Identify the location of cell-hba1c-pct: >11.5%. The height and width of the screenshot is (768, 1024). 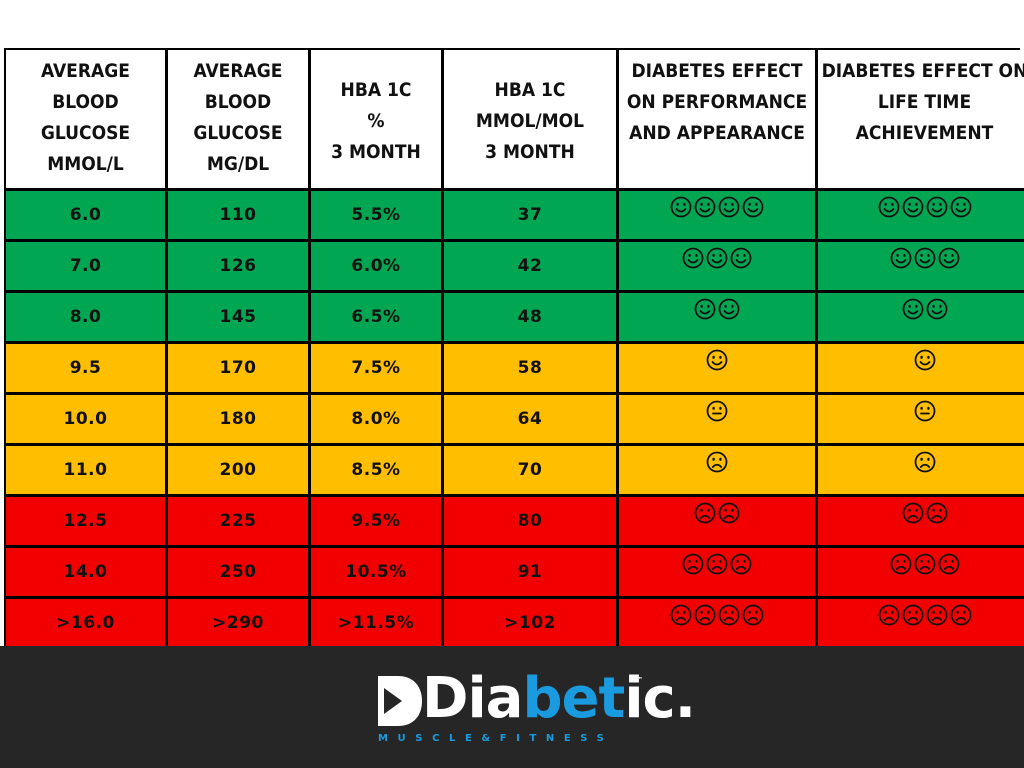
(376, 621).